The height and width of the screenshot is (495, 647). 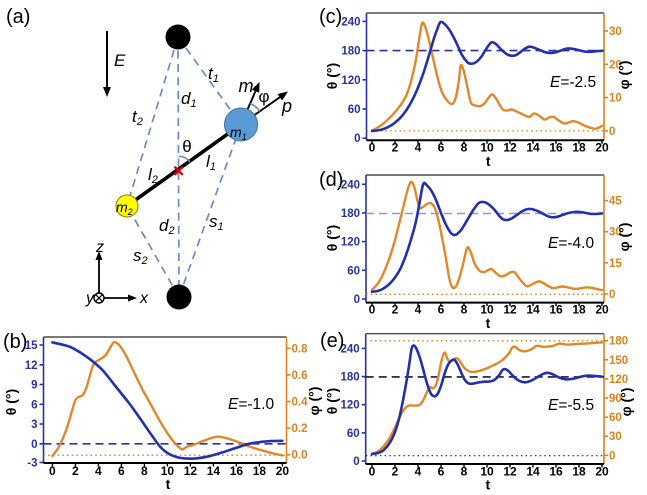 I want to click on svg-text: 9, so click(x=34, y=386).